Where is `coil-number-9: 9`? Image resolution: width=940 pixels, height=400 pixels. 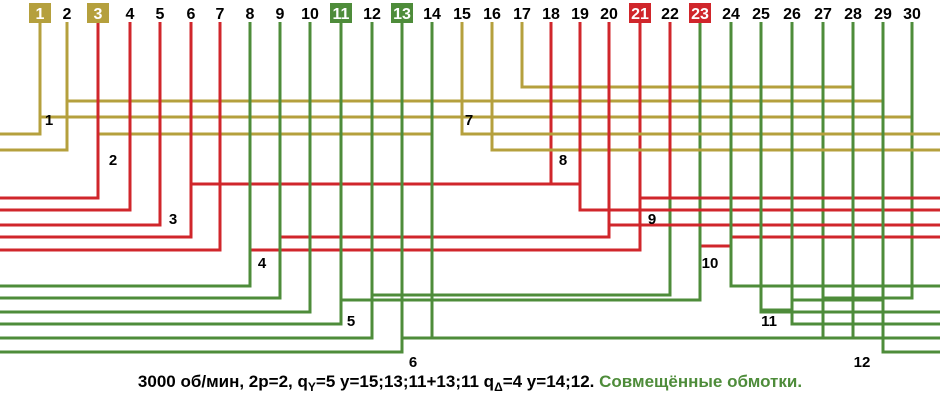
coil-number-9: 9 is located at coordinates (652, 219).